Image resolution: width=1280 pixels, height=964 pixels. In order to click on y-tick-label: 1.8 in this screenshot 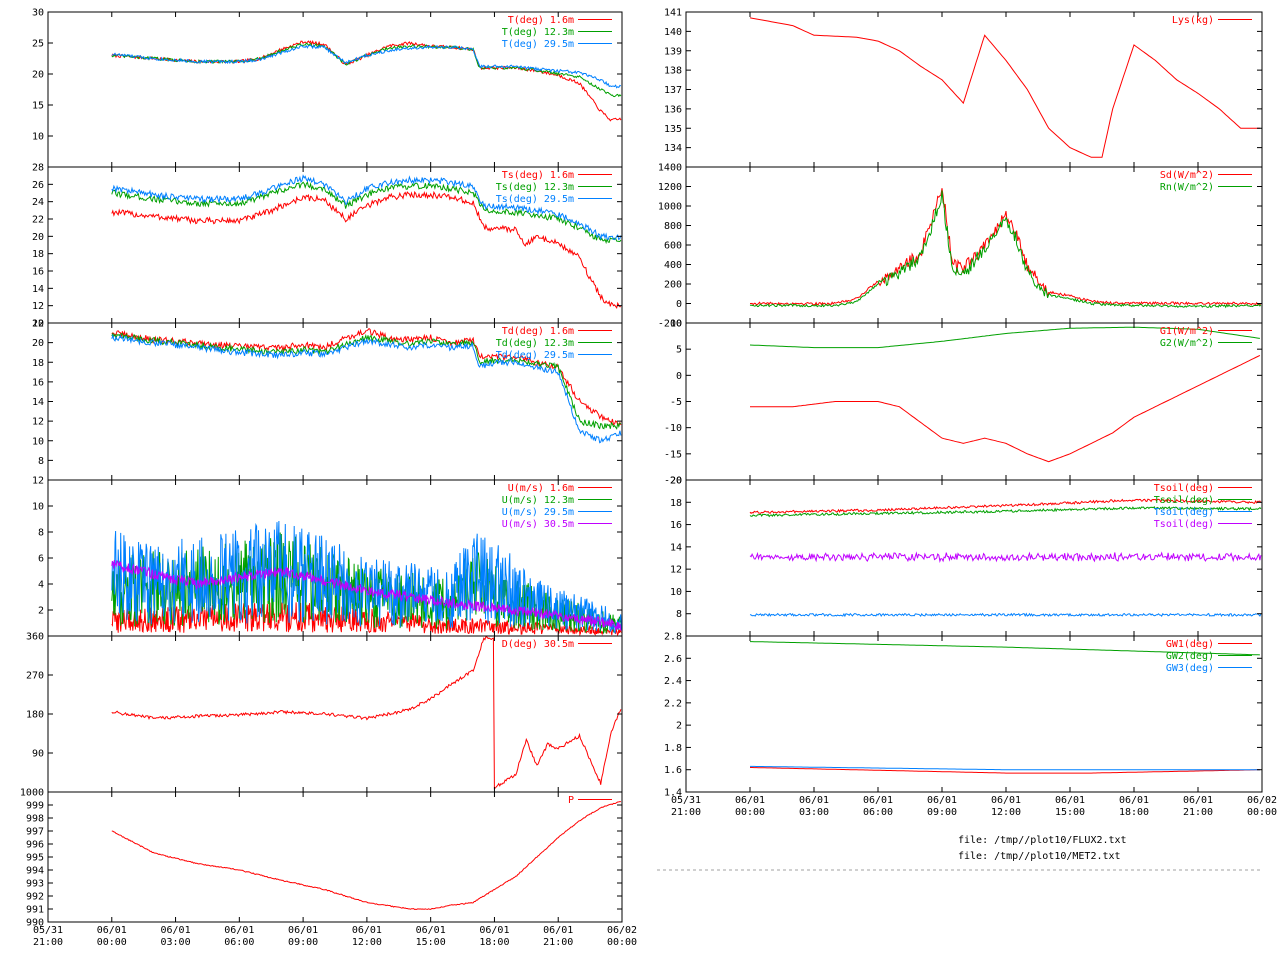, I will do `click(673, 748)`.